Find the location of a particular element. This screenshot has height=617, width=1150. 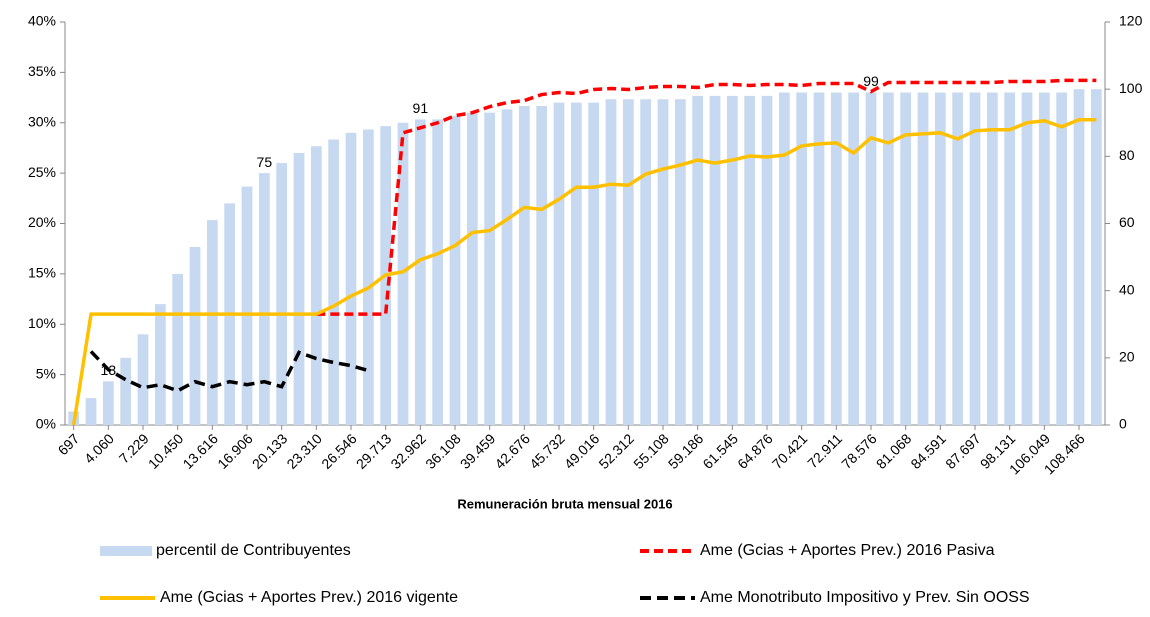

data-label: 75 is located at coordinates (265, 162).